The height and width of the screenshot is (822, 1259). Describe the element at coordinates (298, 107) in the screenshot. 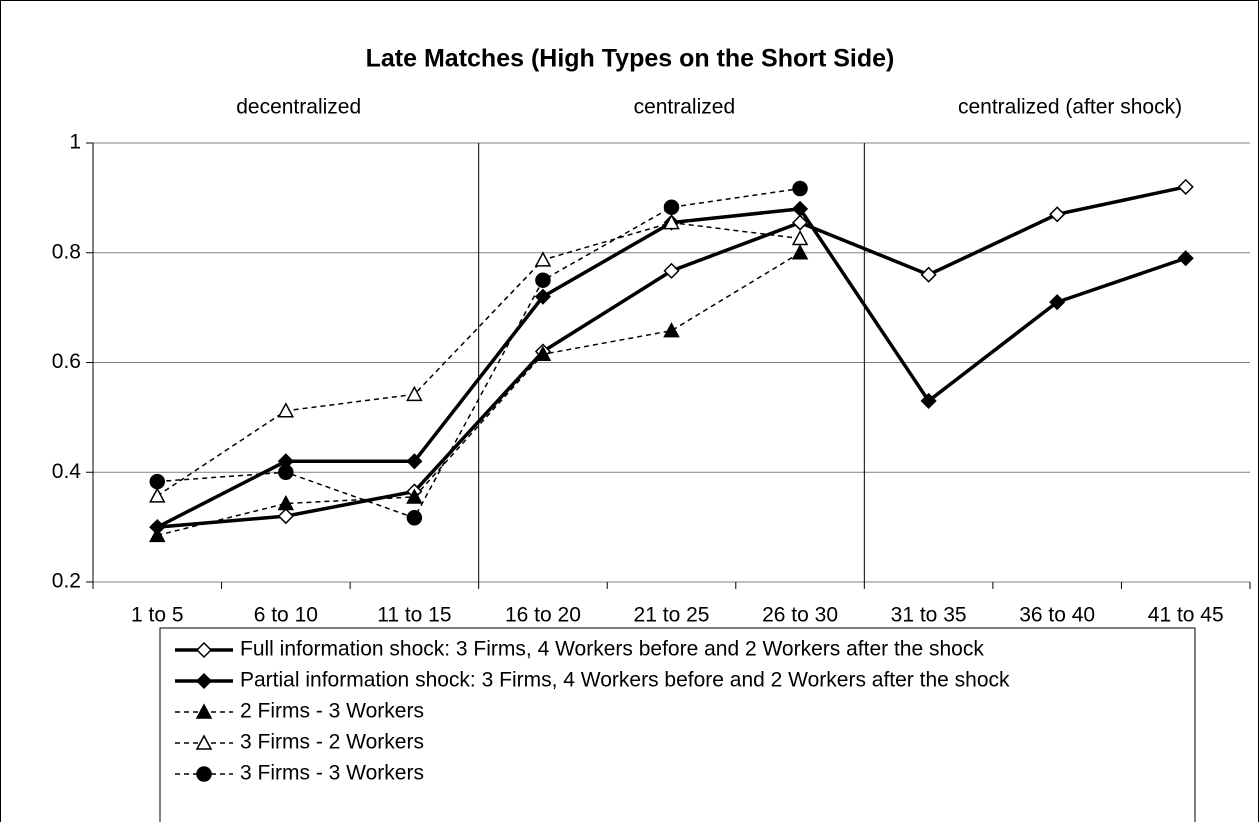

I see `section-label: decentralized` at that location.